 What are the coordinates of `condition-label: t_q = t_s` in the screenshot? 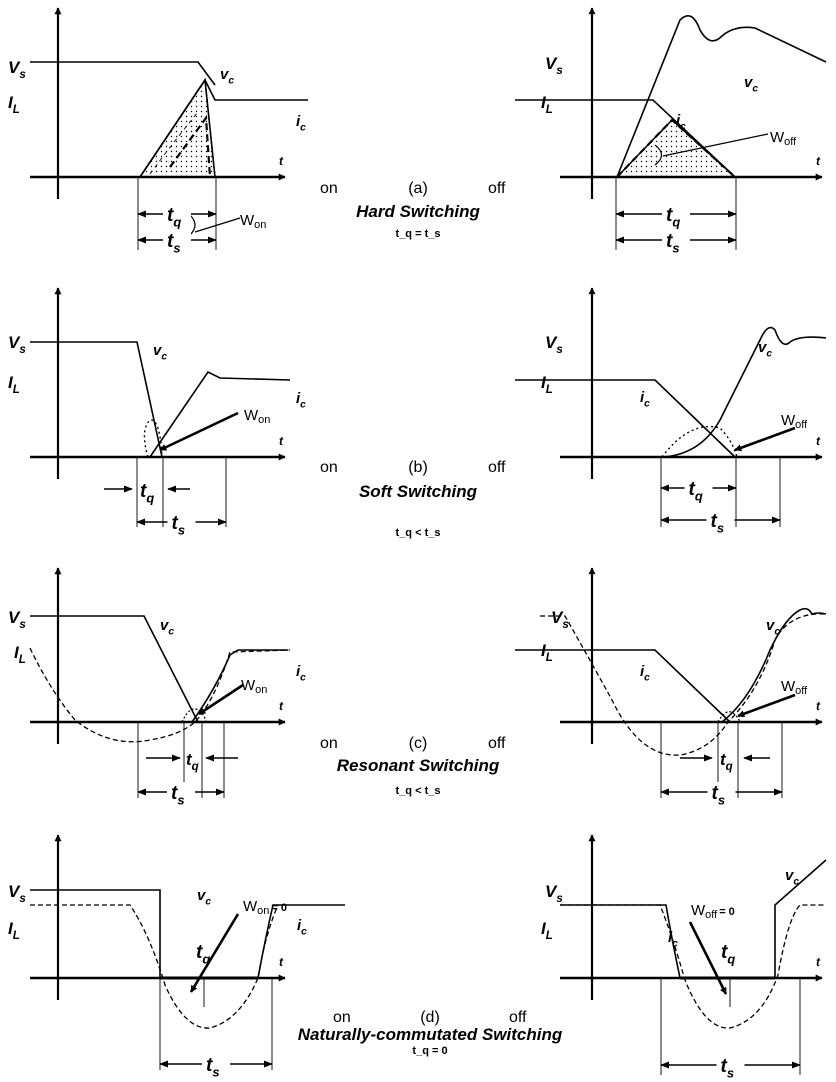 It's located at (418, 234).